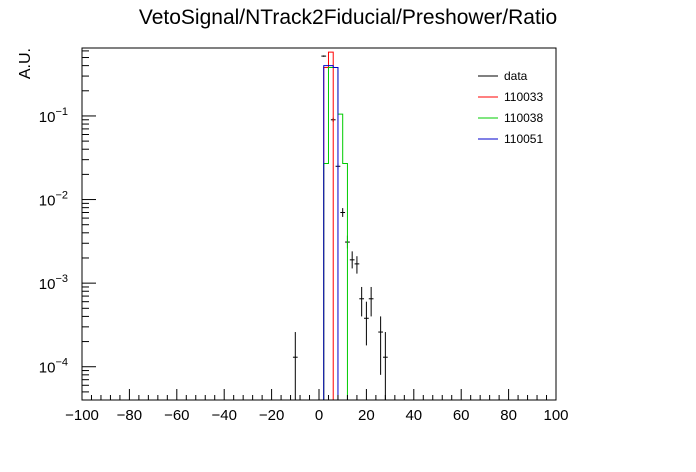 Image resolution: width=696 pixels, height=472 pixels. I want to click on series-layer, so click(340, 225).